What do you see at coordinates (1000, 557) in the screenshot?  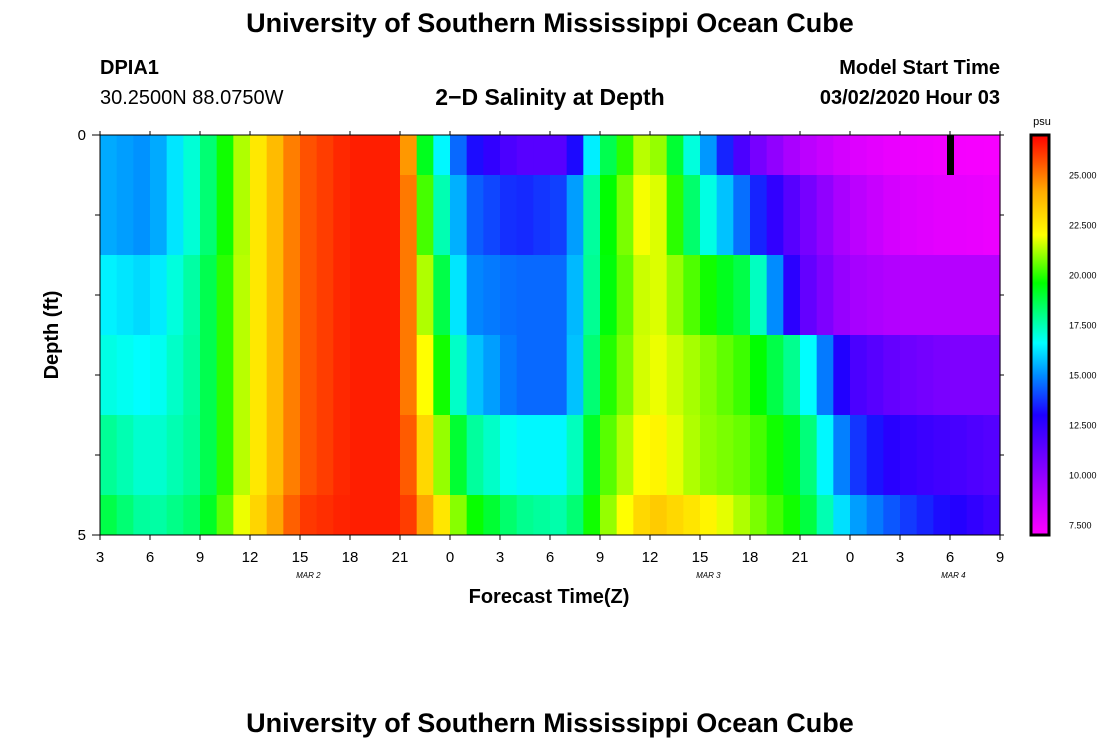 I see `x-tick-label: 9` at bounding box center [1000, 557].